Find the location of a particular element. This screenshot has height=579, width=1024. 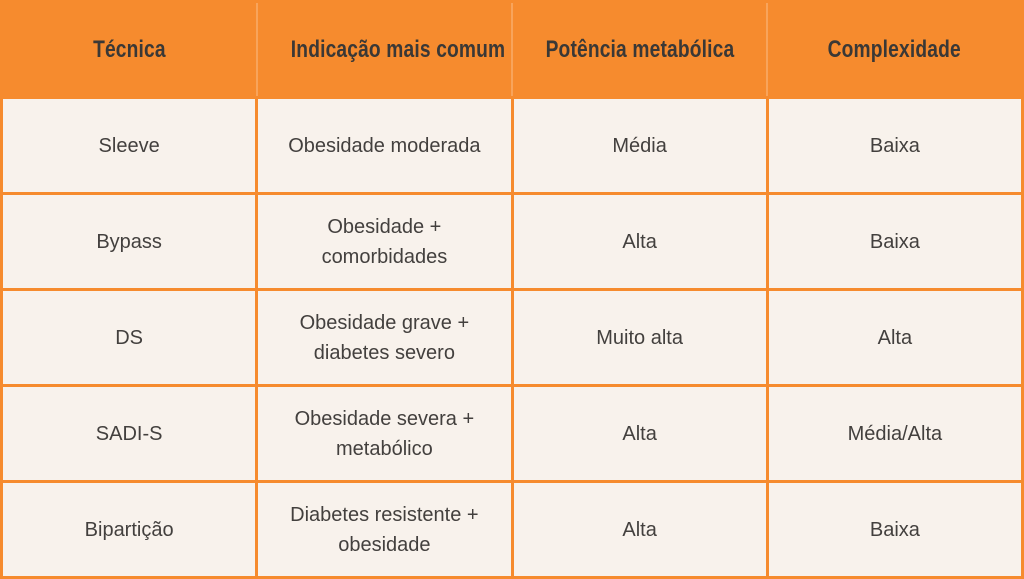

column-header-label: Complexidade is located at coordinates (895, 49).